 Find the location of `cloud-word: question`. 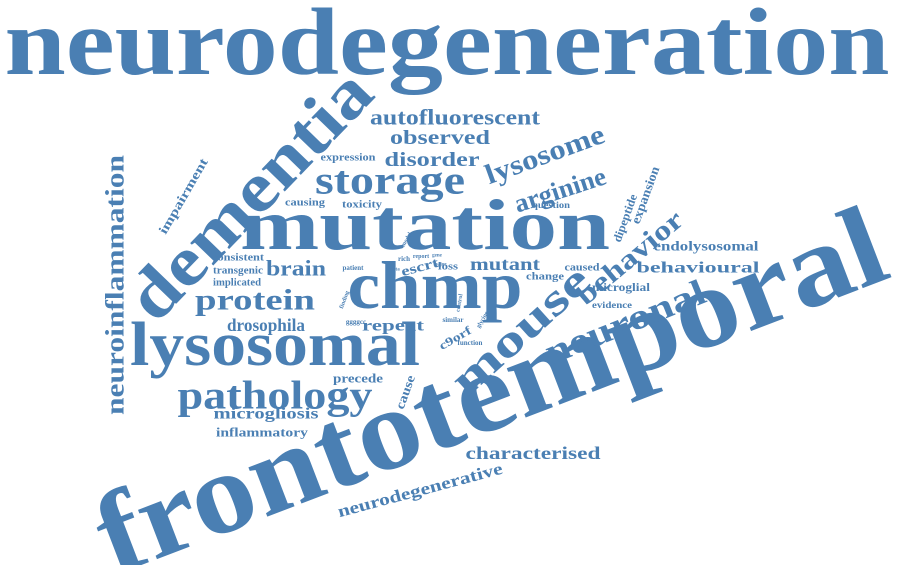

cloud-word: question is located at coordinates (551, 205).